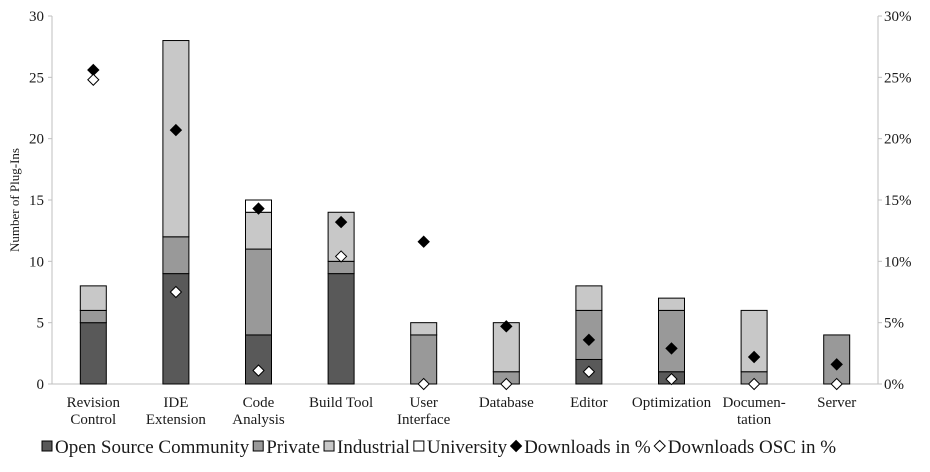 The image size is (930, 472). I want to click on x-category-label: Optimization, so click(672, 403).